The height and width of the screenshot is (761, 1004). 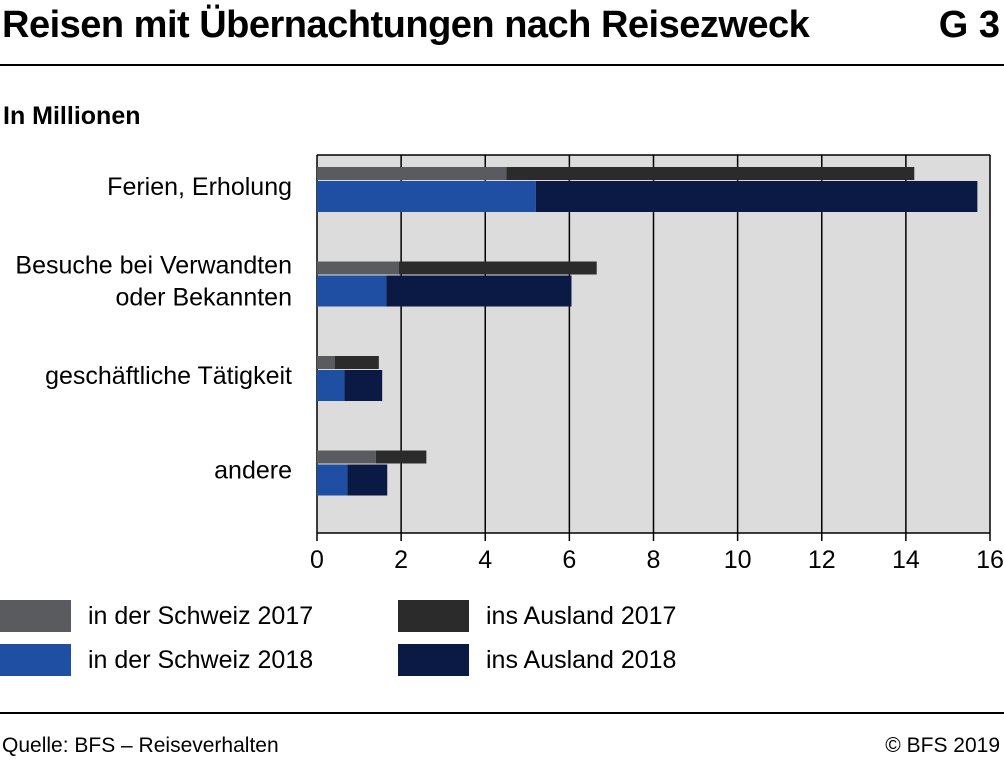 What do you see at coordinates (710, 173) in the screenshot?
I see `bar-ins-ausland-2017-ferien-erholung` at bounding box center [710, 173].